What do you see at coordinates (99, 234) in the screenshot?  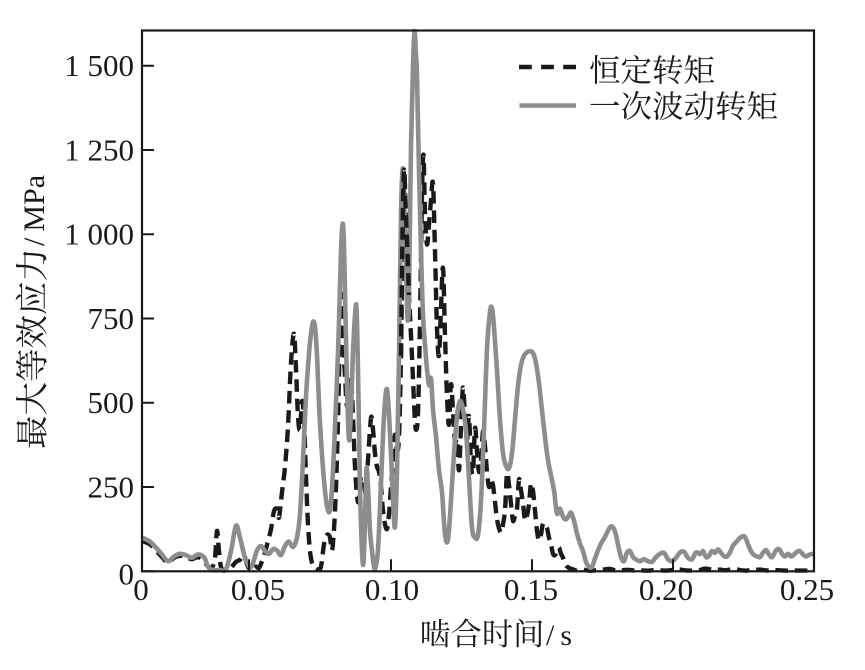 I see `svg-text: 1 000` at bounding box center [99, 234].